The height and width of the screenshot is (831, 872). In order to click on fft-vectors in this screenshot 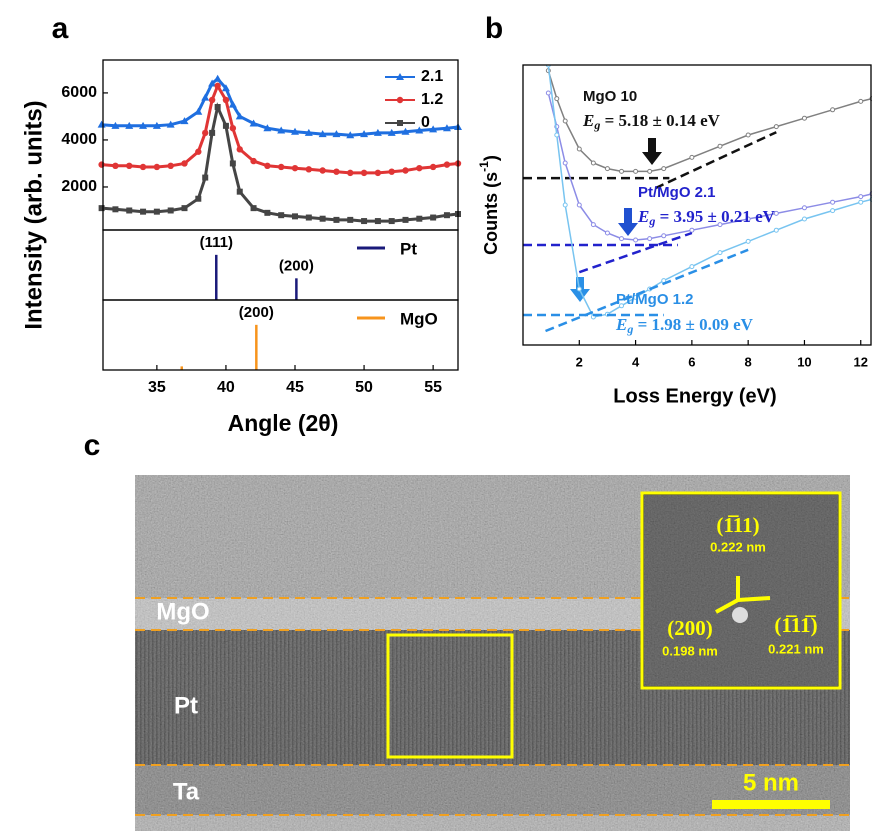, I will do `click(743, 595)`.